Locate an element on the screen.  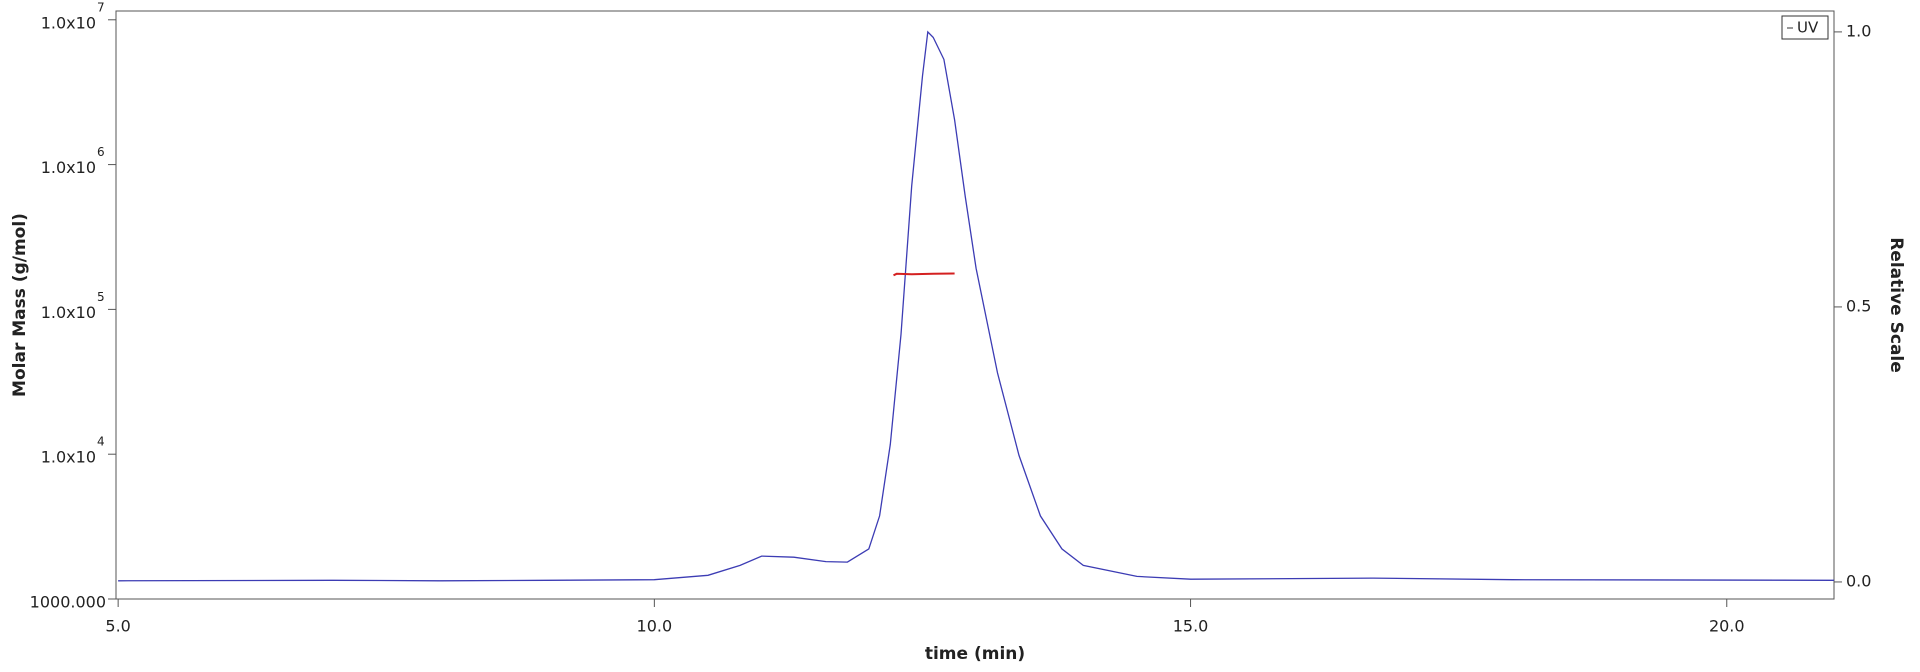
y2-tick-label: 0.5 is located at coordinates (1858, 305).